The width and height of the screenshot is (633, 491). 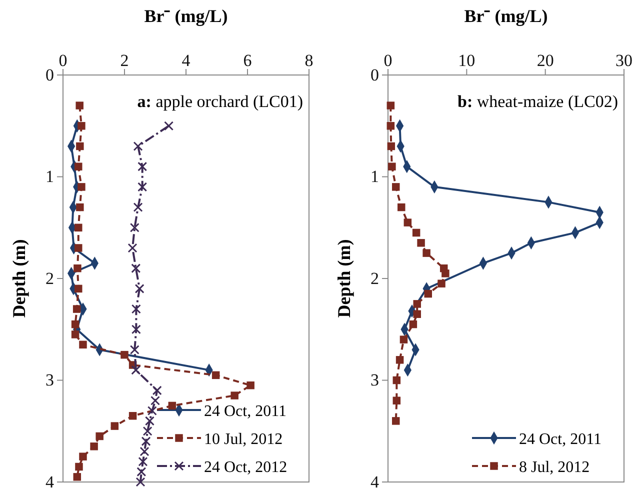 What do you see at coordinates (537, 101) in the screenshot?
I see `annotation: b: wheat-maize (LC02)` at bounding box center [537, 101].